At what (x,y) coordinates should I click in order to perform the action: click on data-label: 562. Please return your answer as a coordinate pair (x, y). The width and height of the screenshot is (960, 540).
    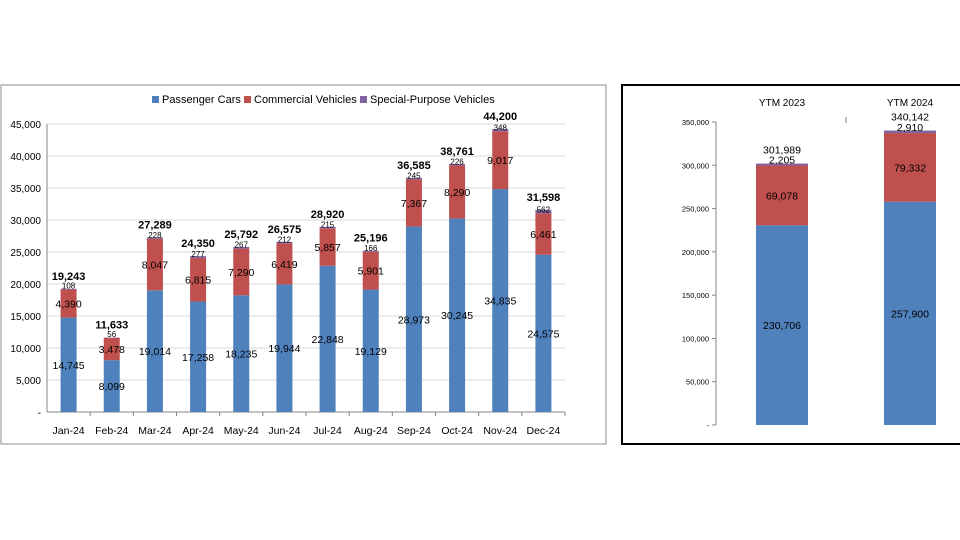
    Looking at the image, I should click on (544, 209).